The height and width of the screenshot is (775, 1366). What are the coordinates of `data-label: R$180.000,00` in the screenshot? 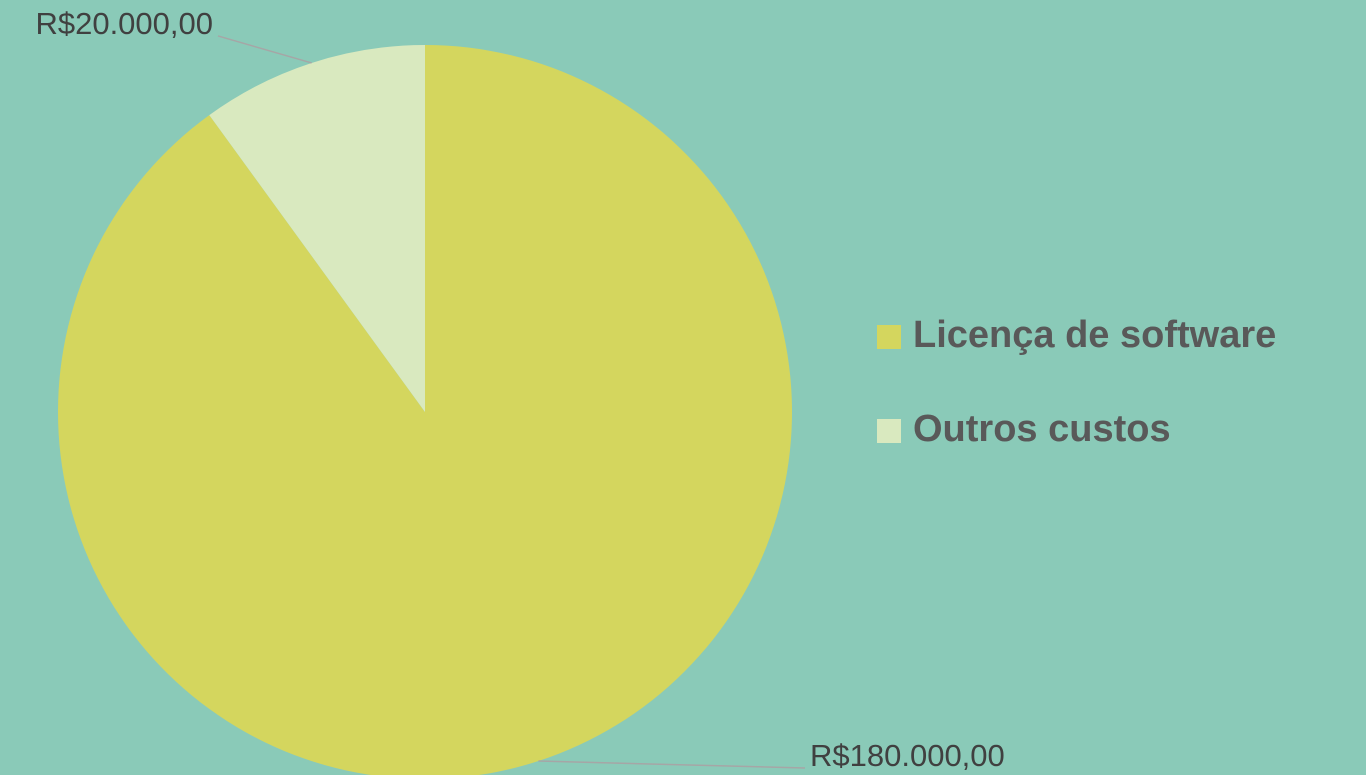 It's located at (907, 755).